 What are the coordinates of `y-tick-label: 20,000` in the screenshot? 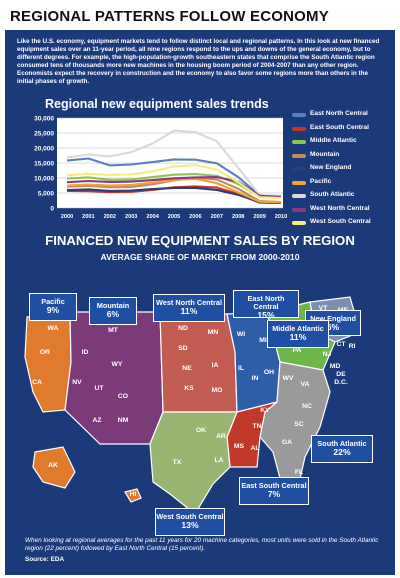 It's located at (44, 149).